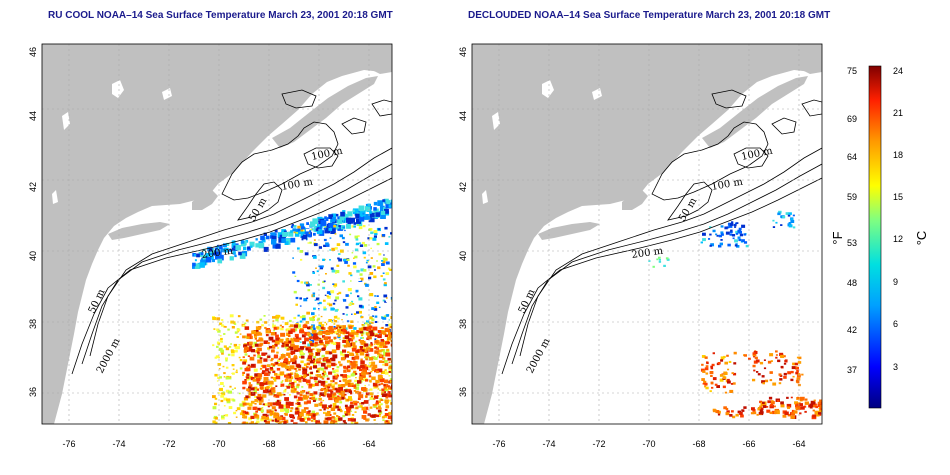 This screenshot has height=475, width=950. What do you see at coordinates (852, 243) in the screenshot?
I see `fahrenheit-tick-label: 53` at bounding box center [852, 243].